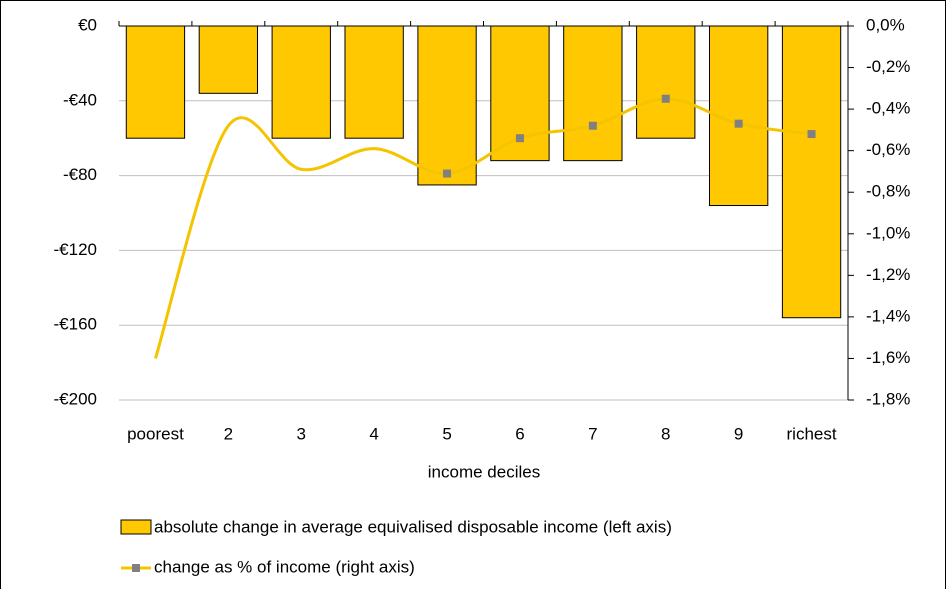 The width and height of the screenshot is (946, 589). What do you see at coordinates (80, 99) in the screenshot?
I see `y-tick-label: -€40` at bounding box center [80, 99].